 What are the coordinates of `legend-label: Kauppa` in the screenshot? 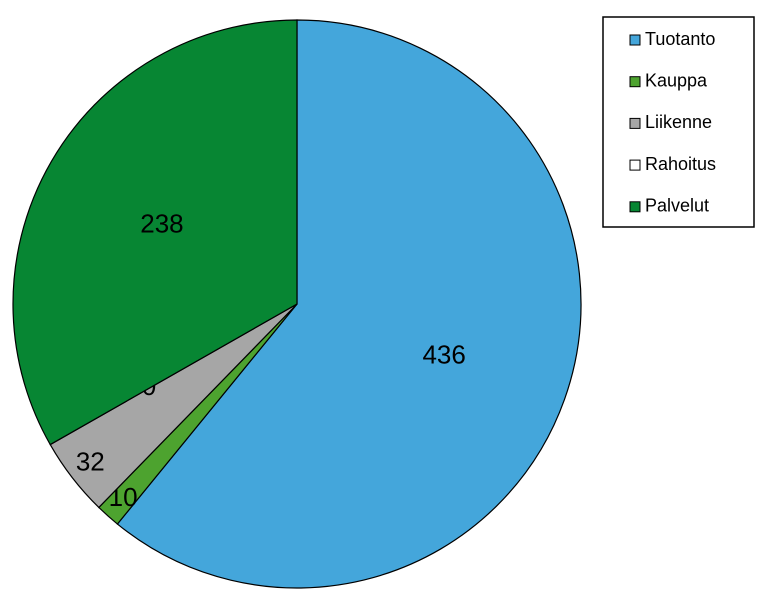 It's located at (676, 80).